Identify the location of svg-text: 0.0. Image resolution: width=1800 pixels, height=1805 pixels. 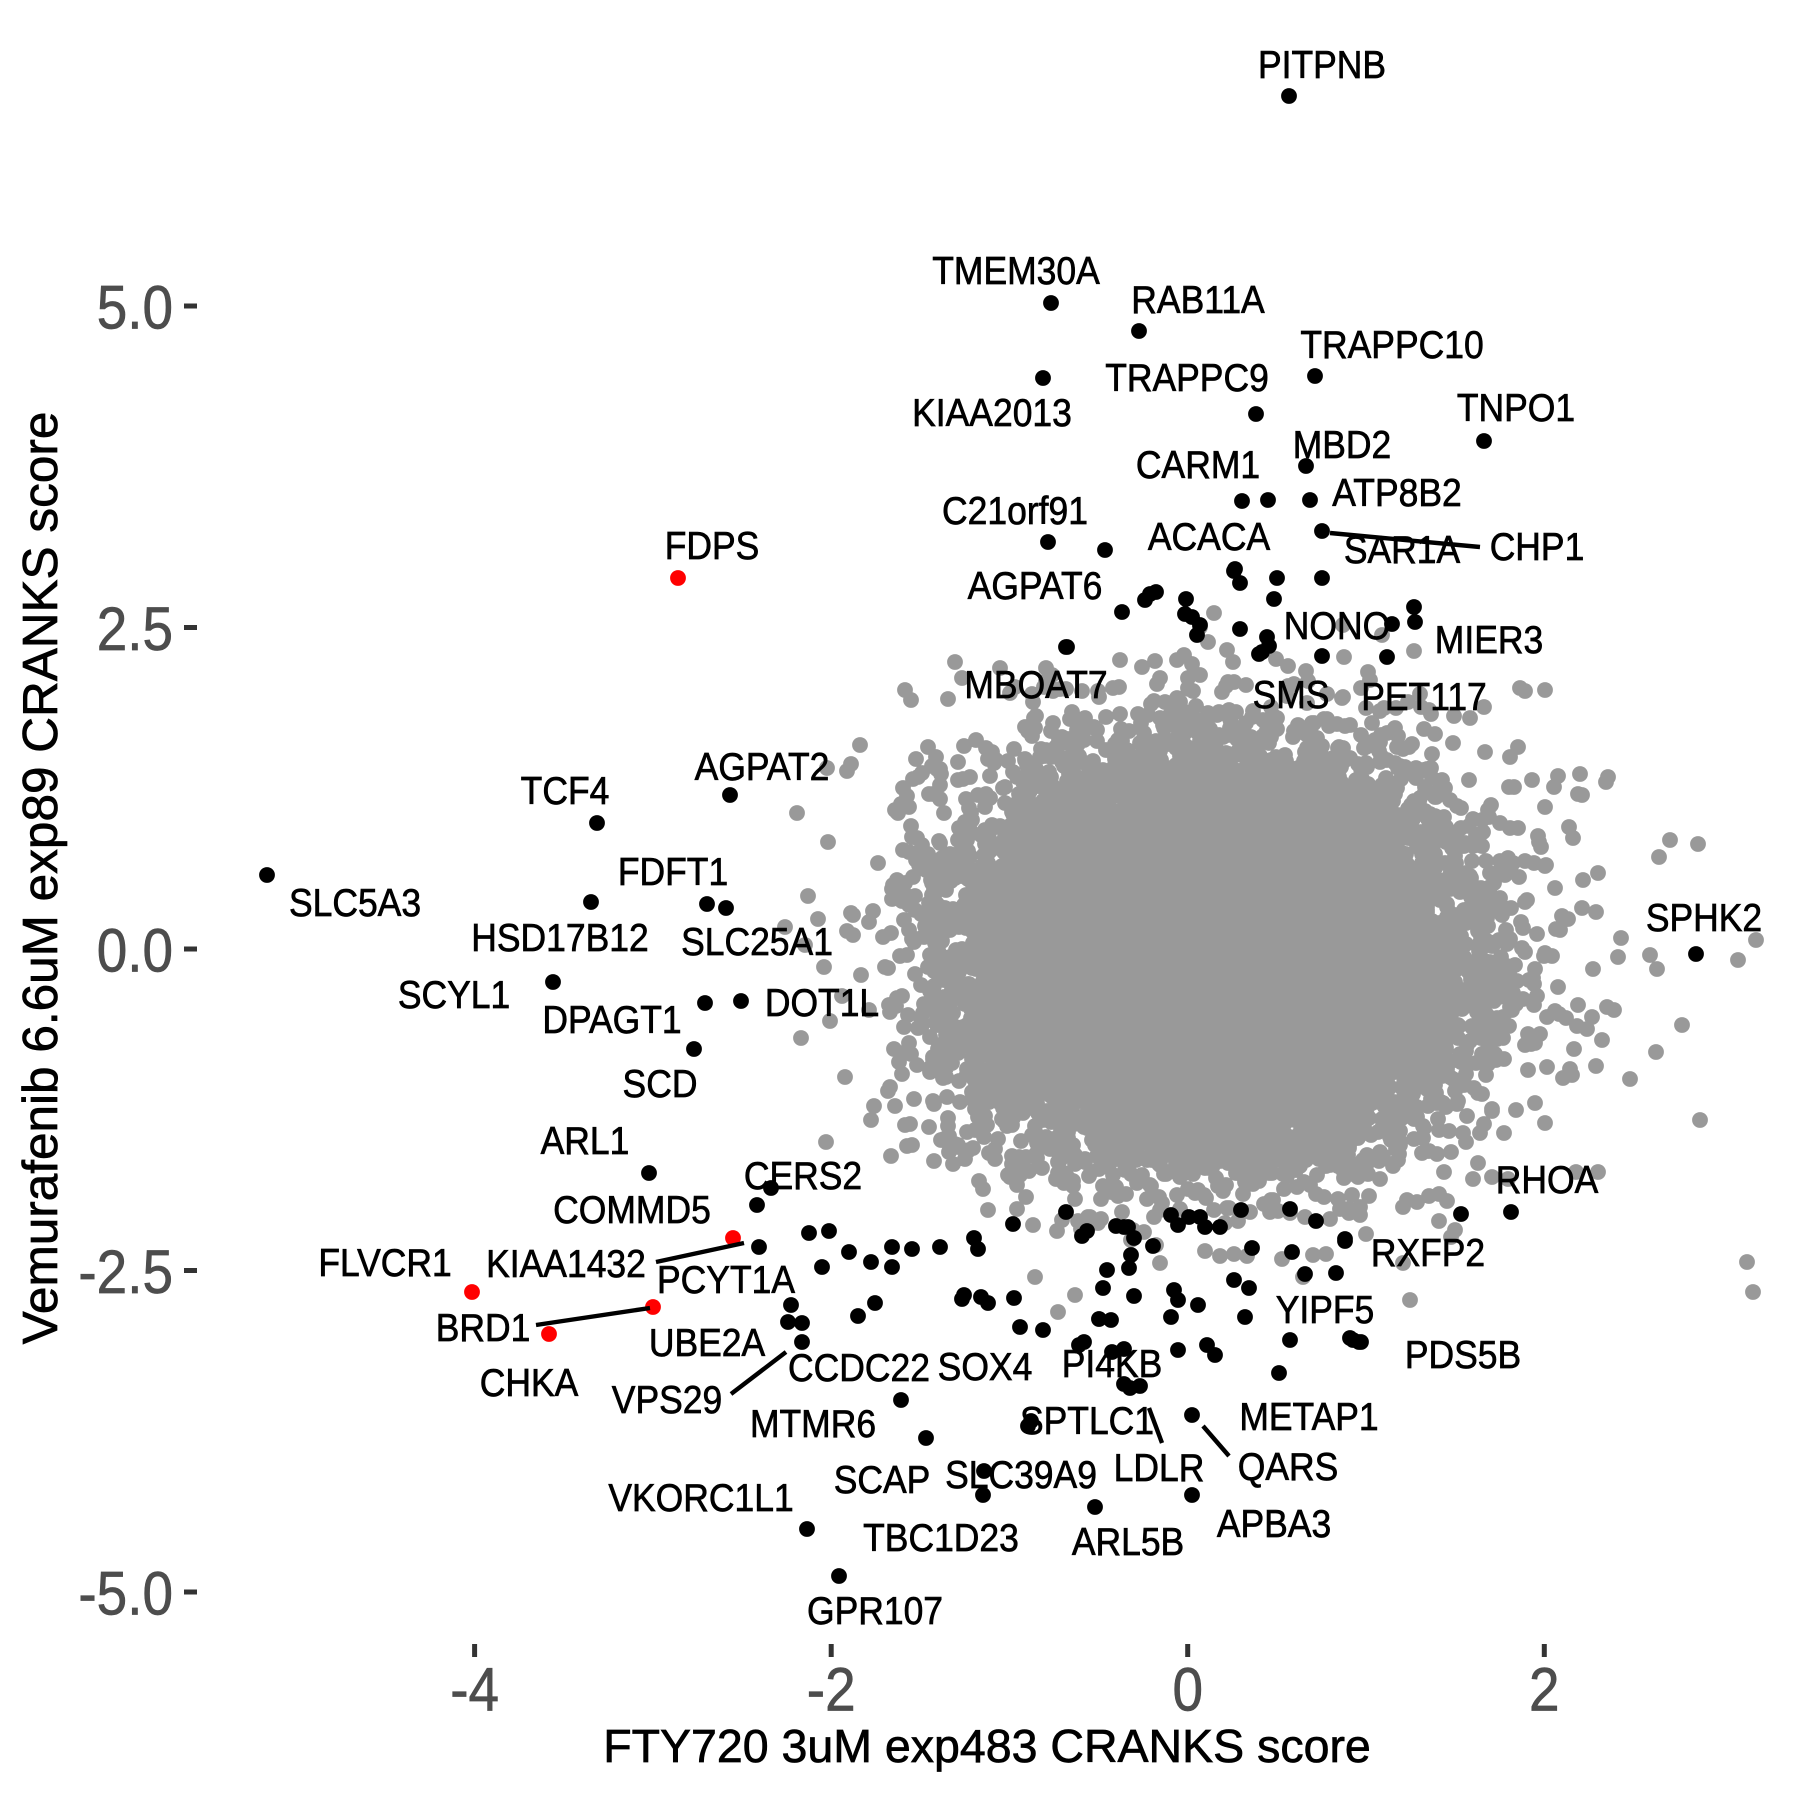
(135, 951).